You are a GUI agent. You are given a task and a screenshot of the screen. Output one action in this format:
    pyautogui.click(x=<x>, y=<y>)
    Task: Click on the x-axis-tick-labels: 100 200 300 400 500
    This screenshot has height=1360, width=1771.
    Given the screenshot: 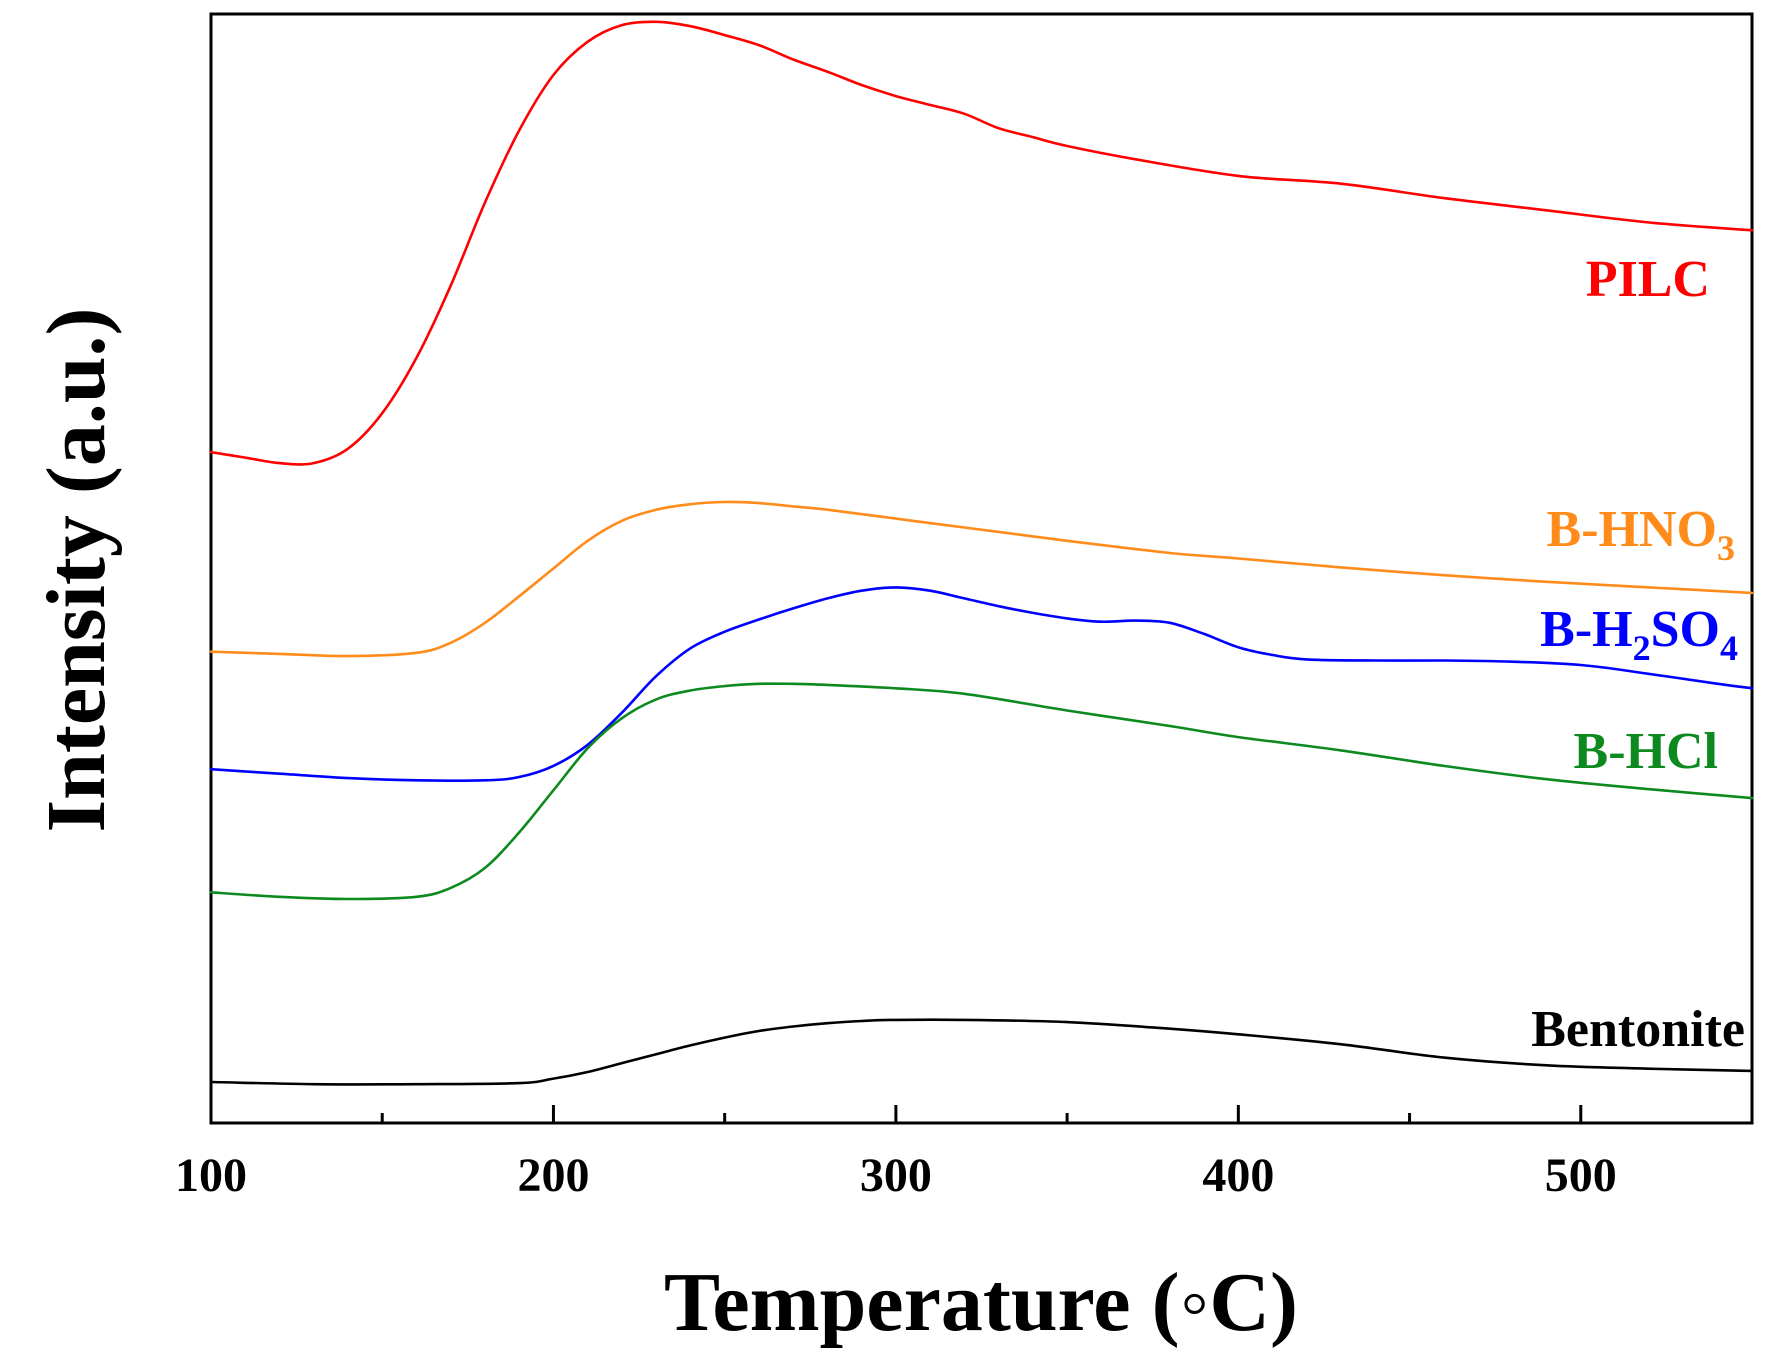 What is the action you would take?
    pyautogui.click(x=896, y=1175)
    